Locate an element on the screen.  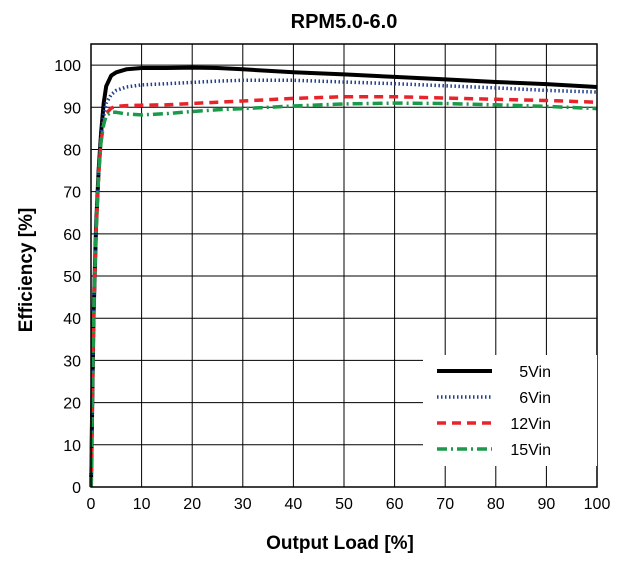
x-tick-label: 70 is located at coordinates (445, 504).